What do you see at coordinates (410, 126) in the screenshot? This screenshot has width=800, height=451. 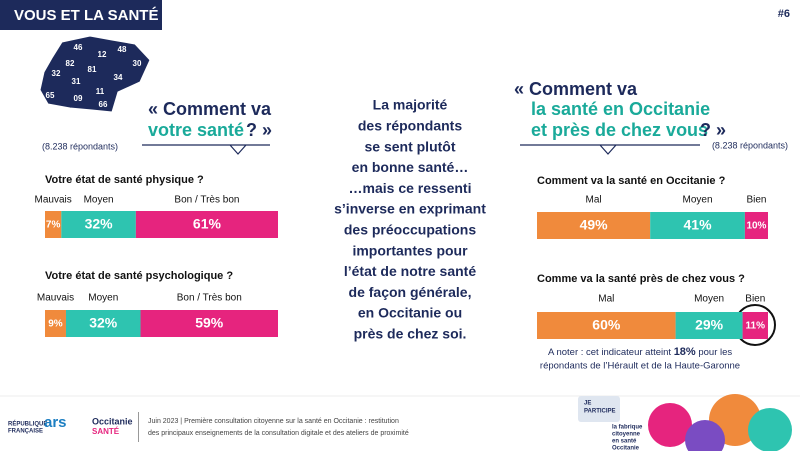 I see `statement-line: des répondants` at bounding box center [410, 126].